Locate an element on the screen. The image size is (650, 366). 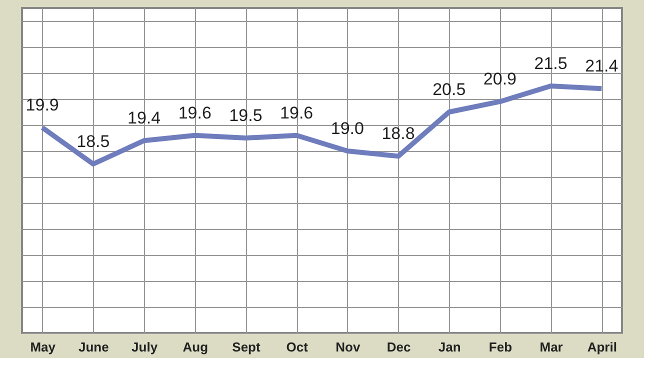
data-label: 21.4 is located at coordinates (601, 66).